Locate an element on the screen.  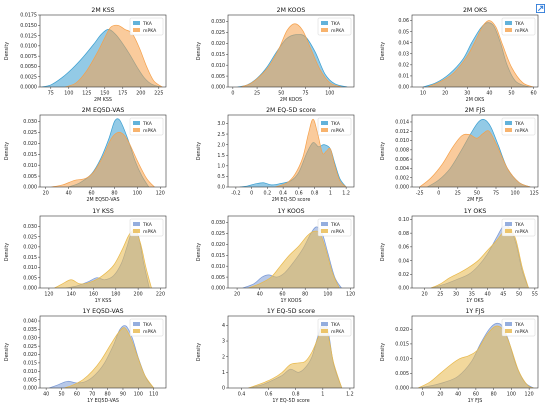
x-tick-label: 0.4 is located at coordinates (283, 194).